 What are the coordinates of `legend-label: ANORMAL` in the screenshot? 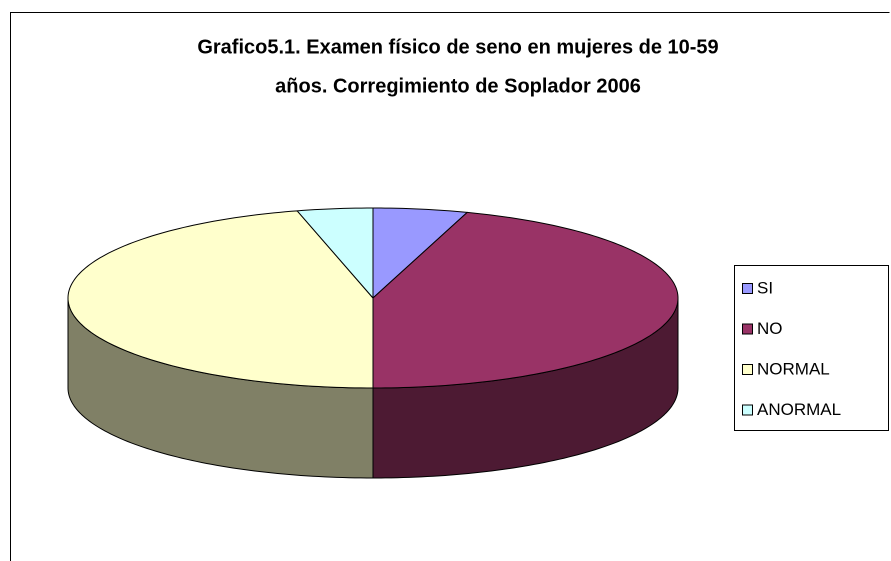 It's located at (799, 409).